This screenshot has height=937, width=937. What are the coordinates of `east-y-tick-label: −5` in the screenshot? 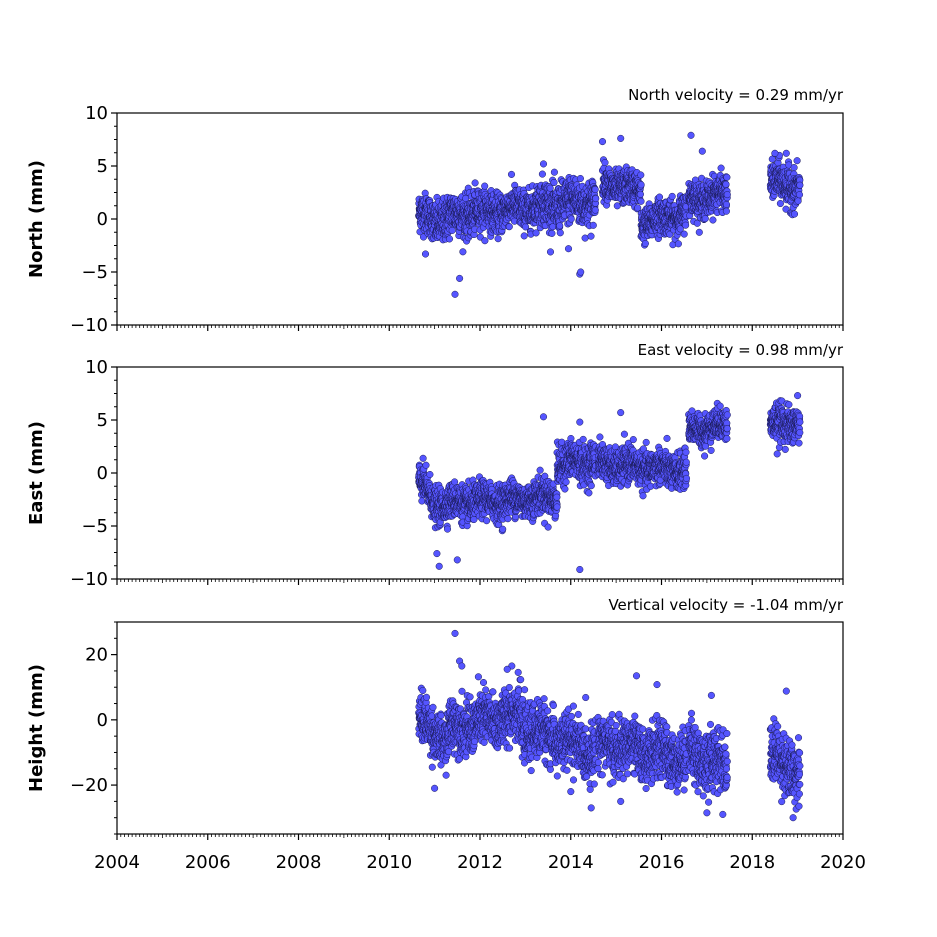 It's located at (94, 526).